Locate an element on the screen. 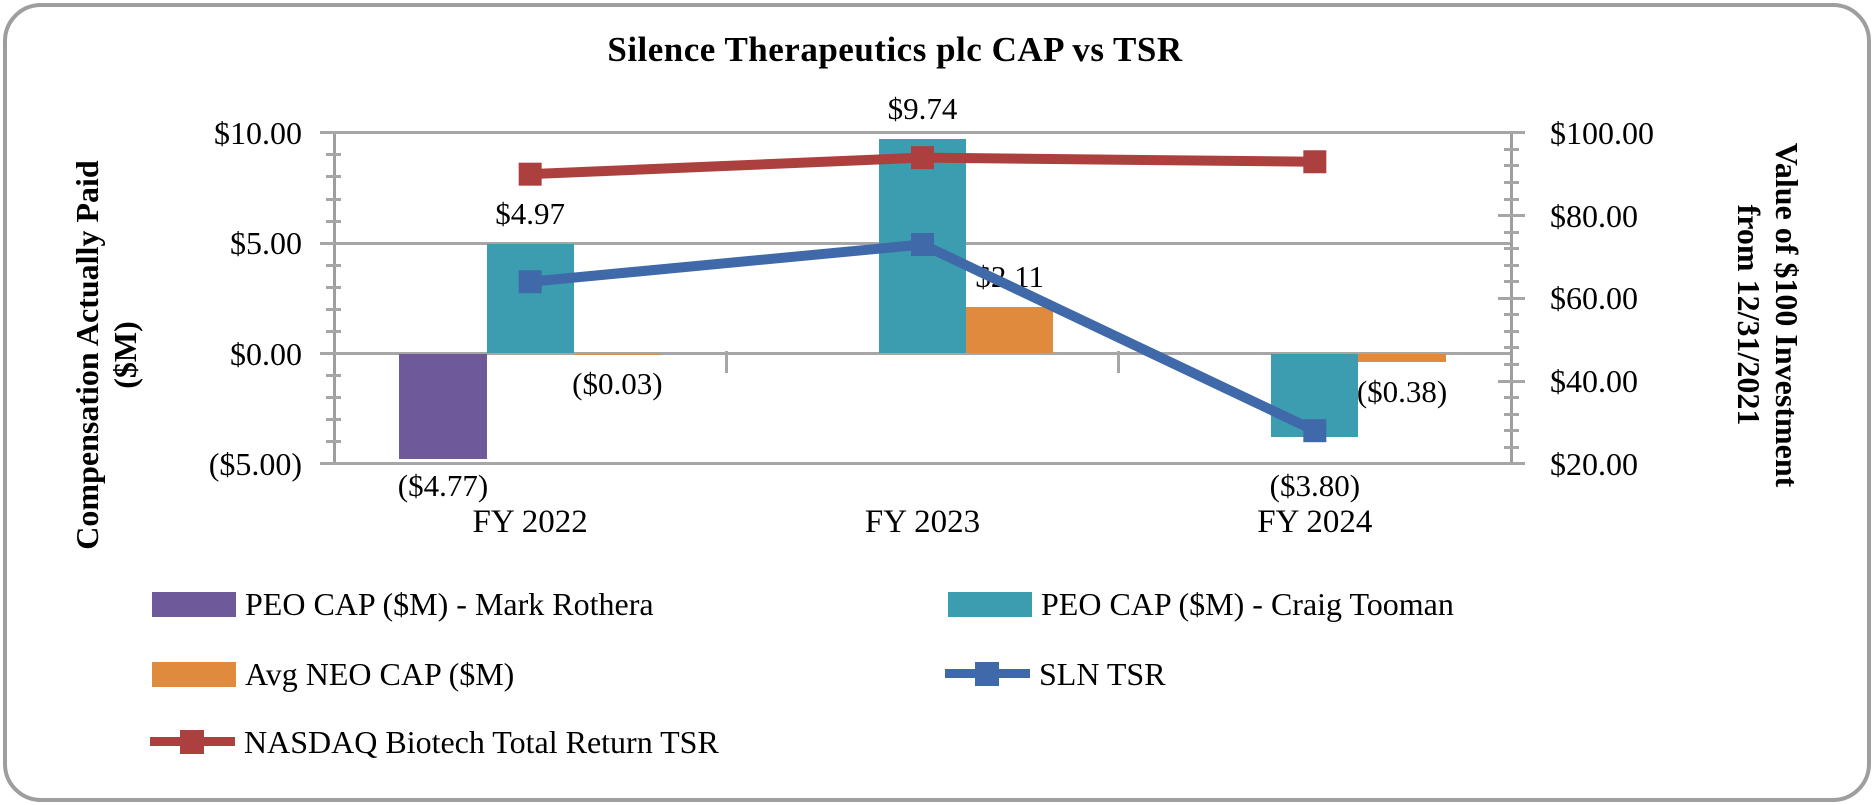 This screenshot has width=1874, height=805. bar-avg-neo-cap-m--fy-2023 is located at coordinates (1010, 330).